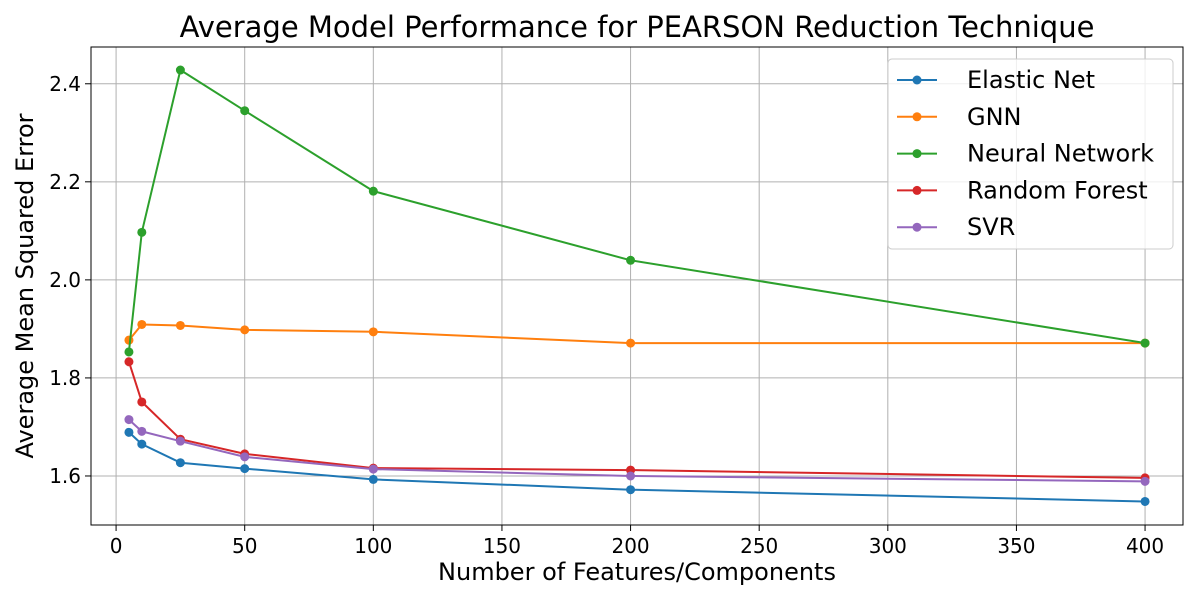  I want to click on y-tick-label: 2.4, so click(65, 84).